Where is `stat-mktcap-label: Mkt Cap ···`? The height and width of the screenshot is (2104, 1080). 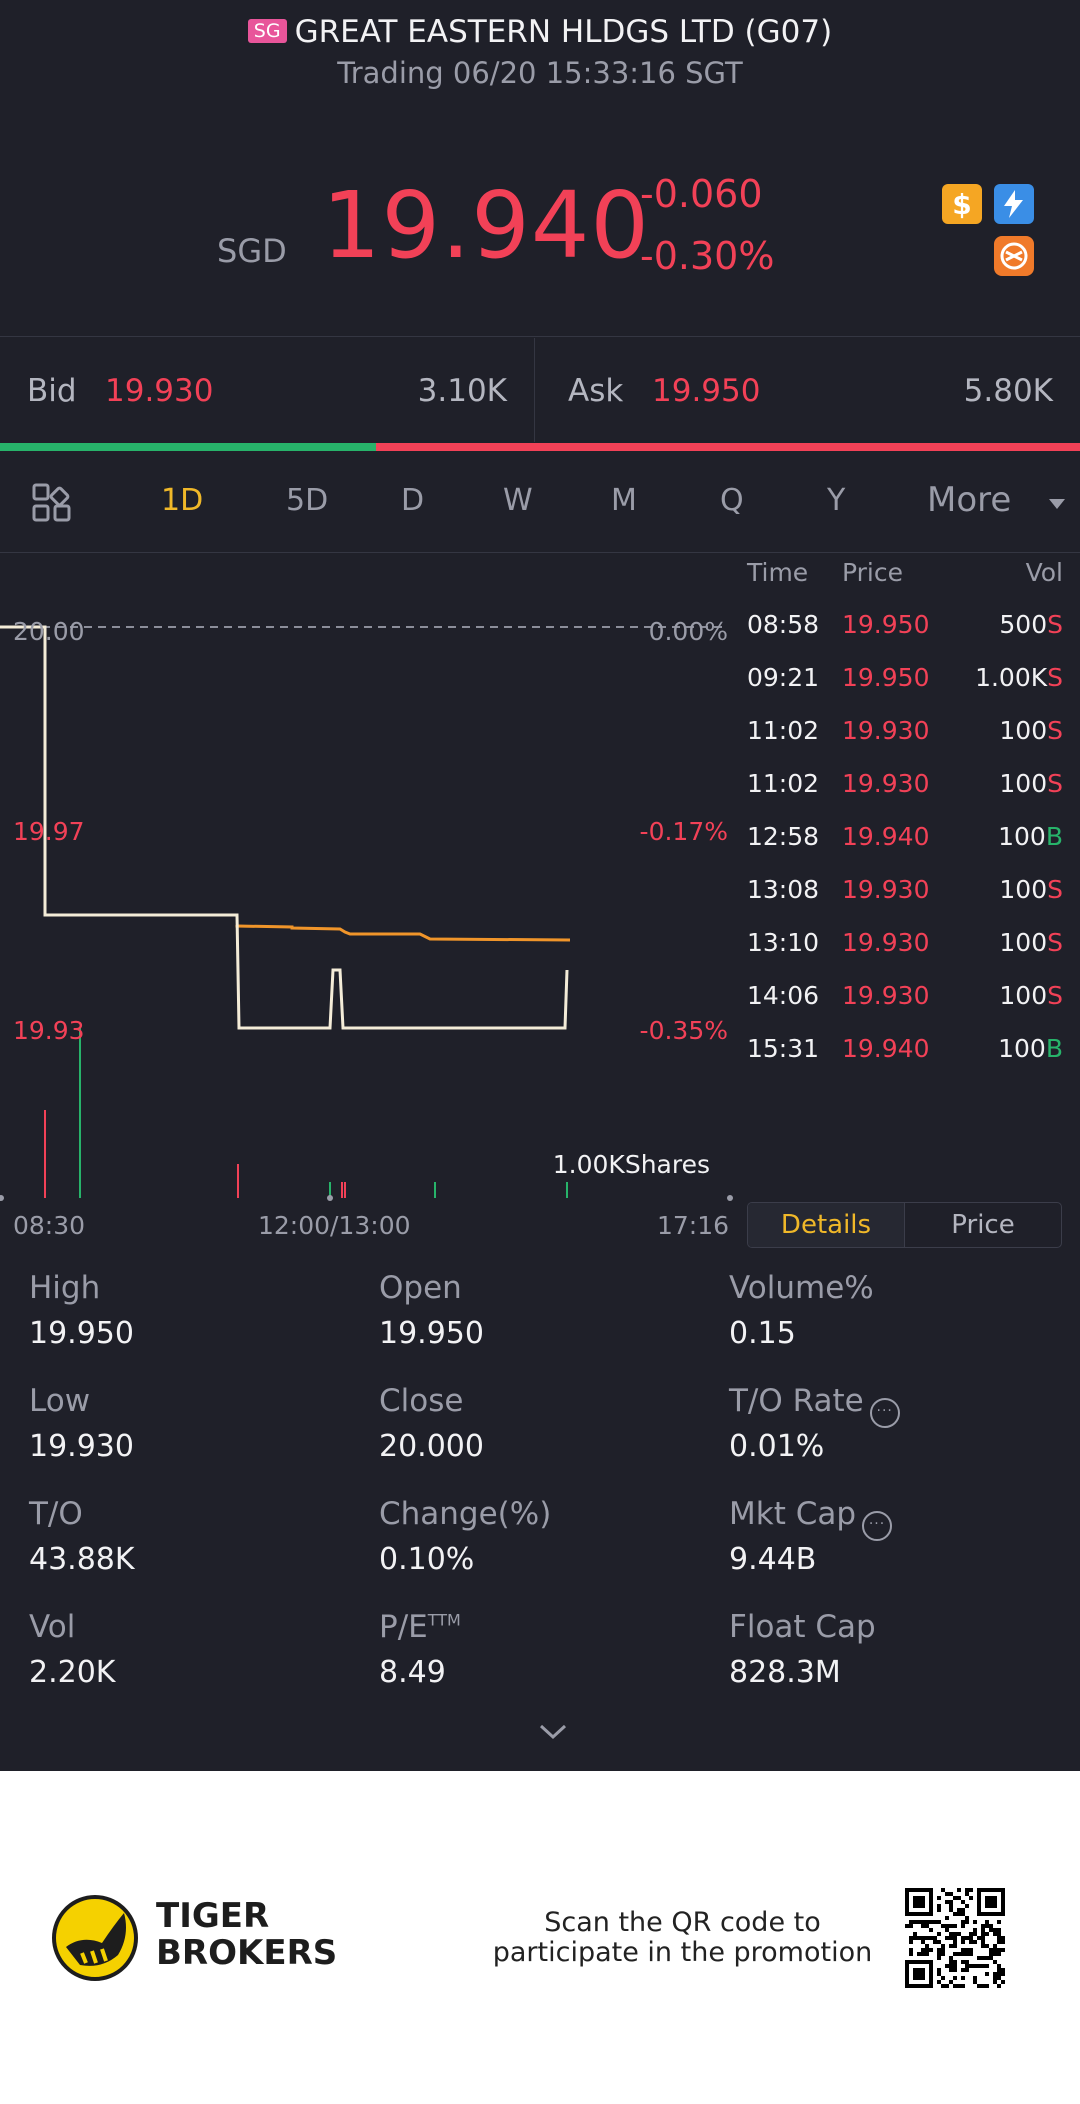 stat-mktcap-label: Mkt Cap ··· is located at coordinates (811, 1518).